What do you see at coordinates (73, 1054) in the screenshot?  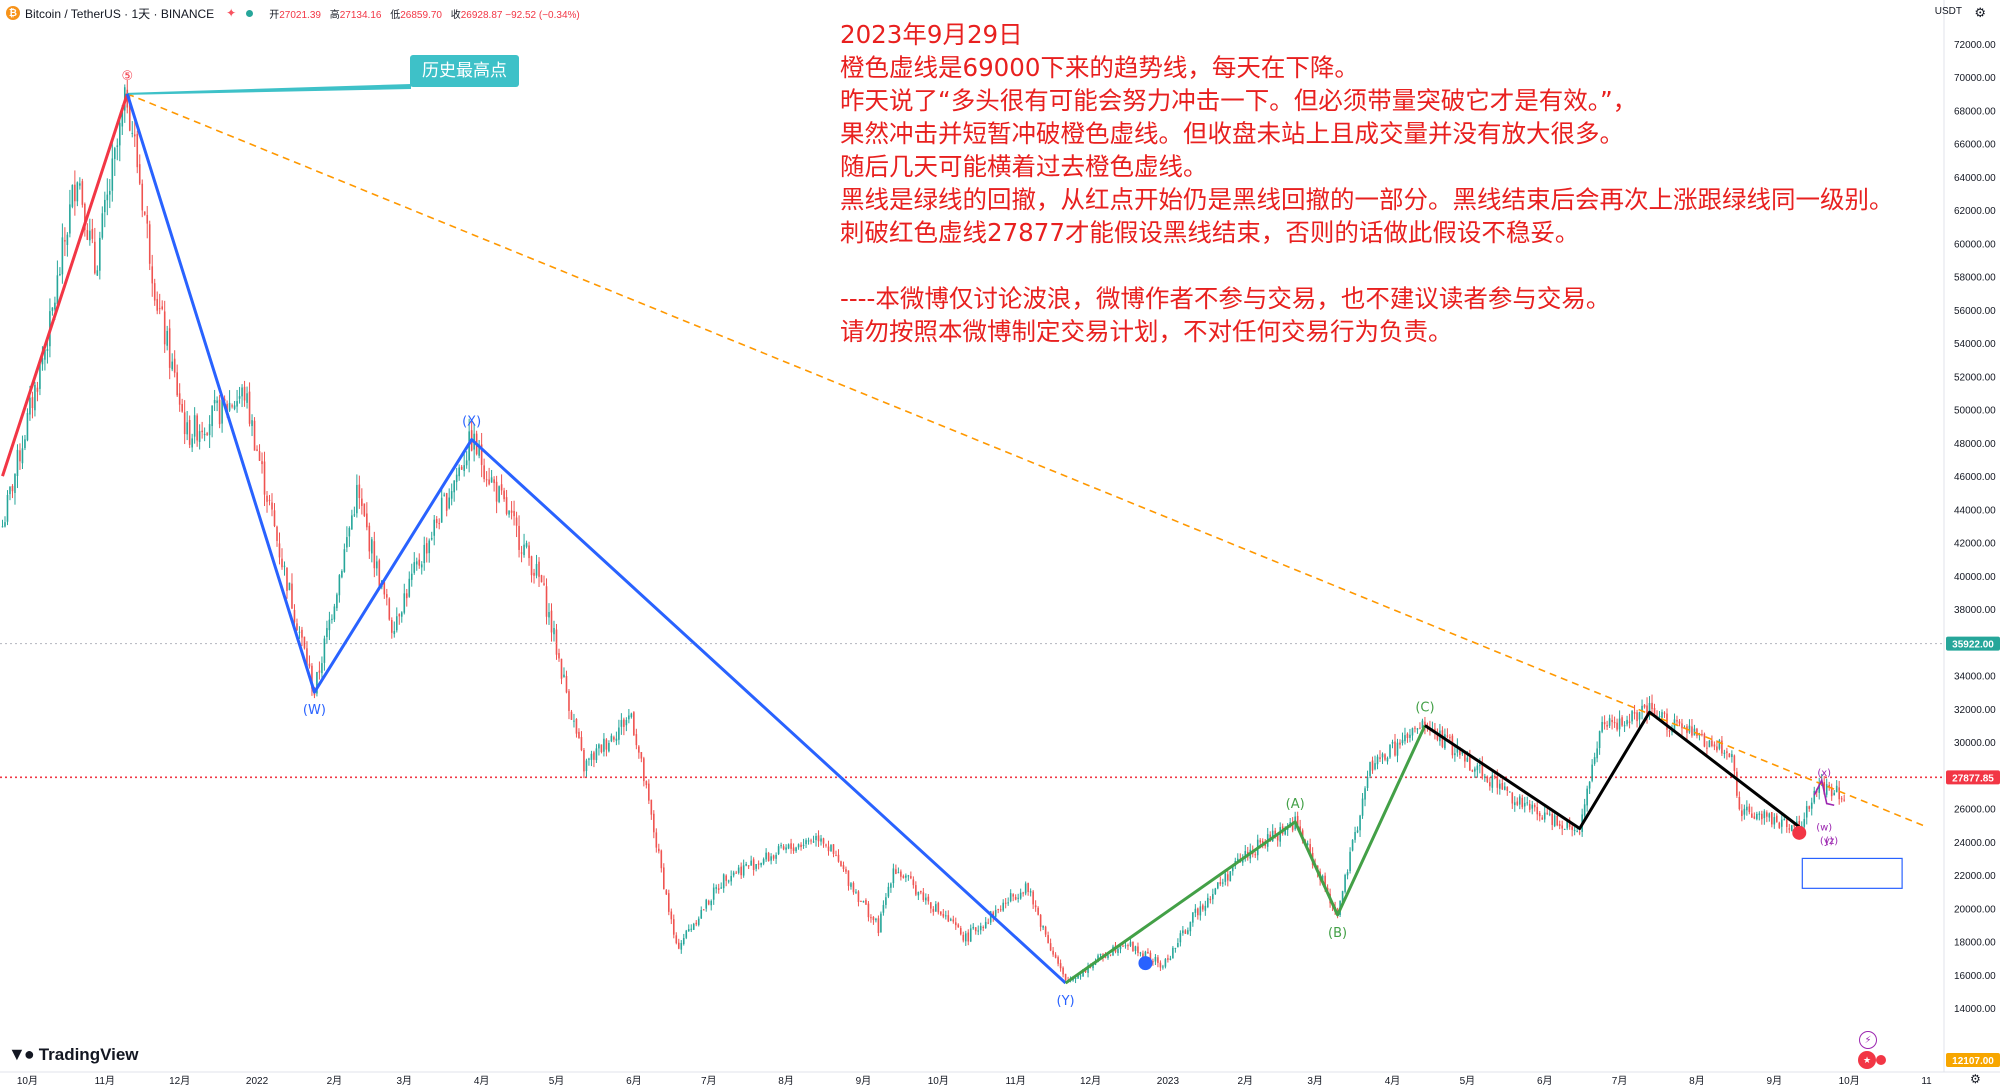 I see `tradingview-logo: ▼● TradingView` at bounding box center [73, 1054].